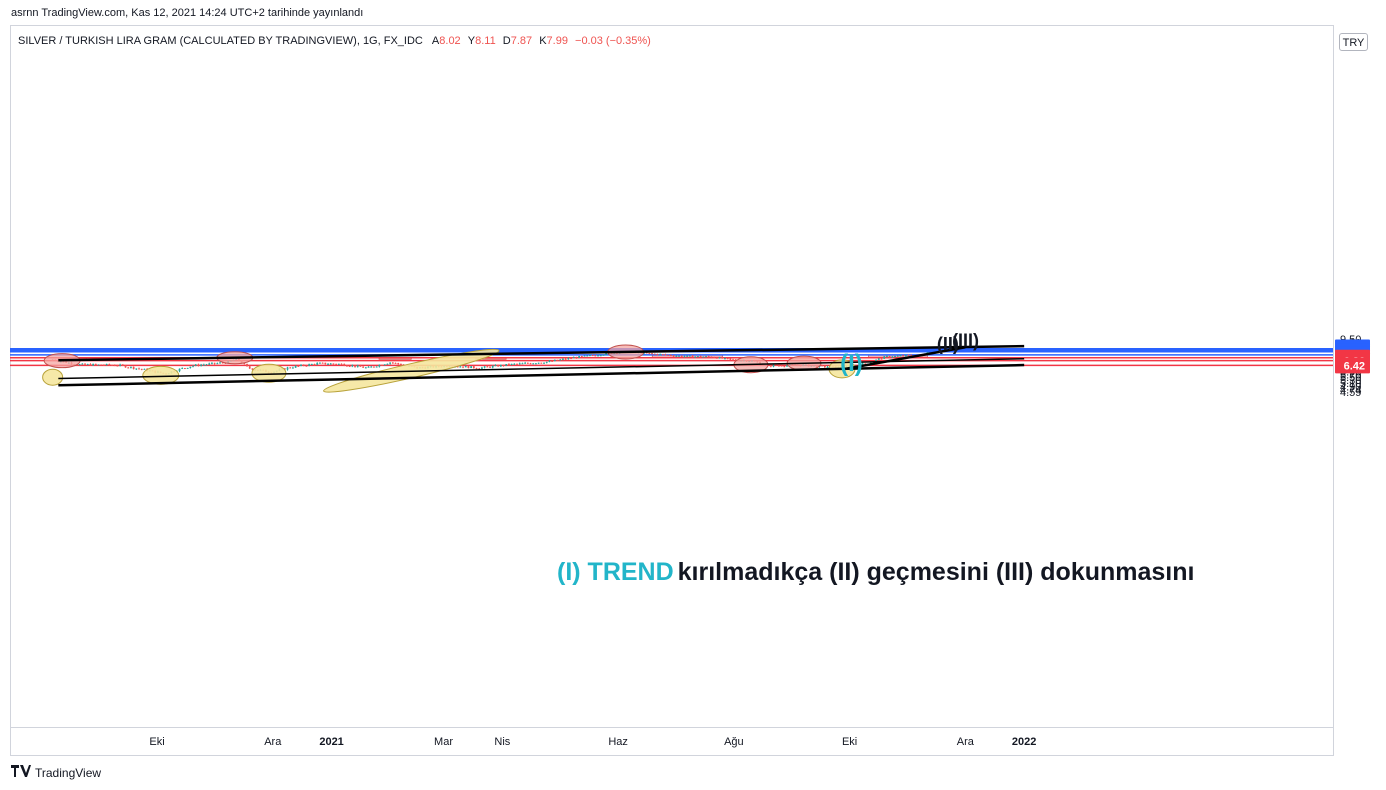  I want to click on footer-brand: TradingView, so click(56, 772).